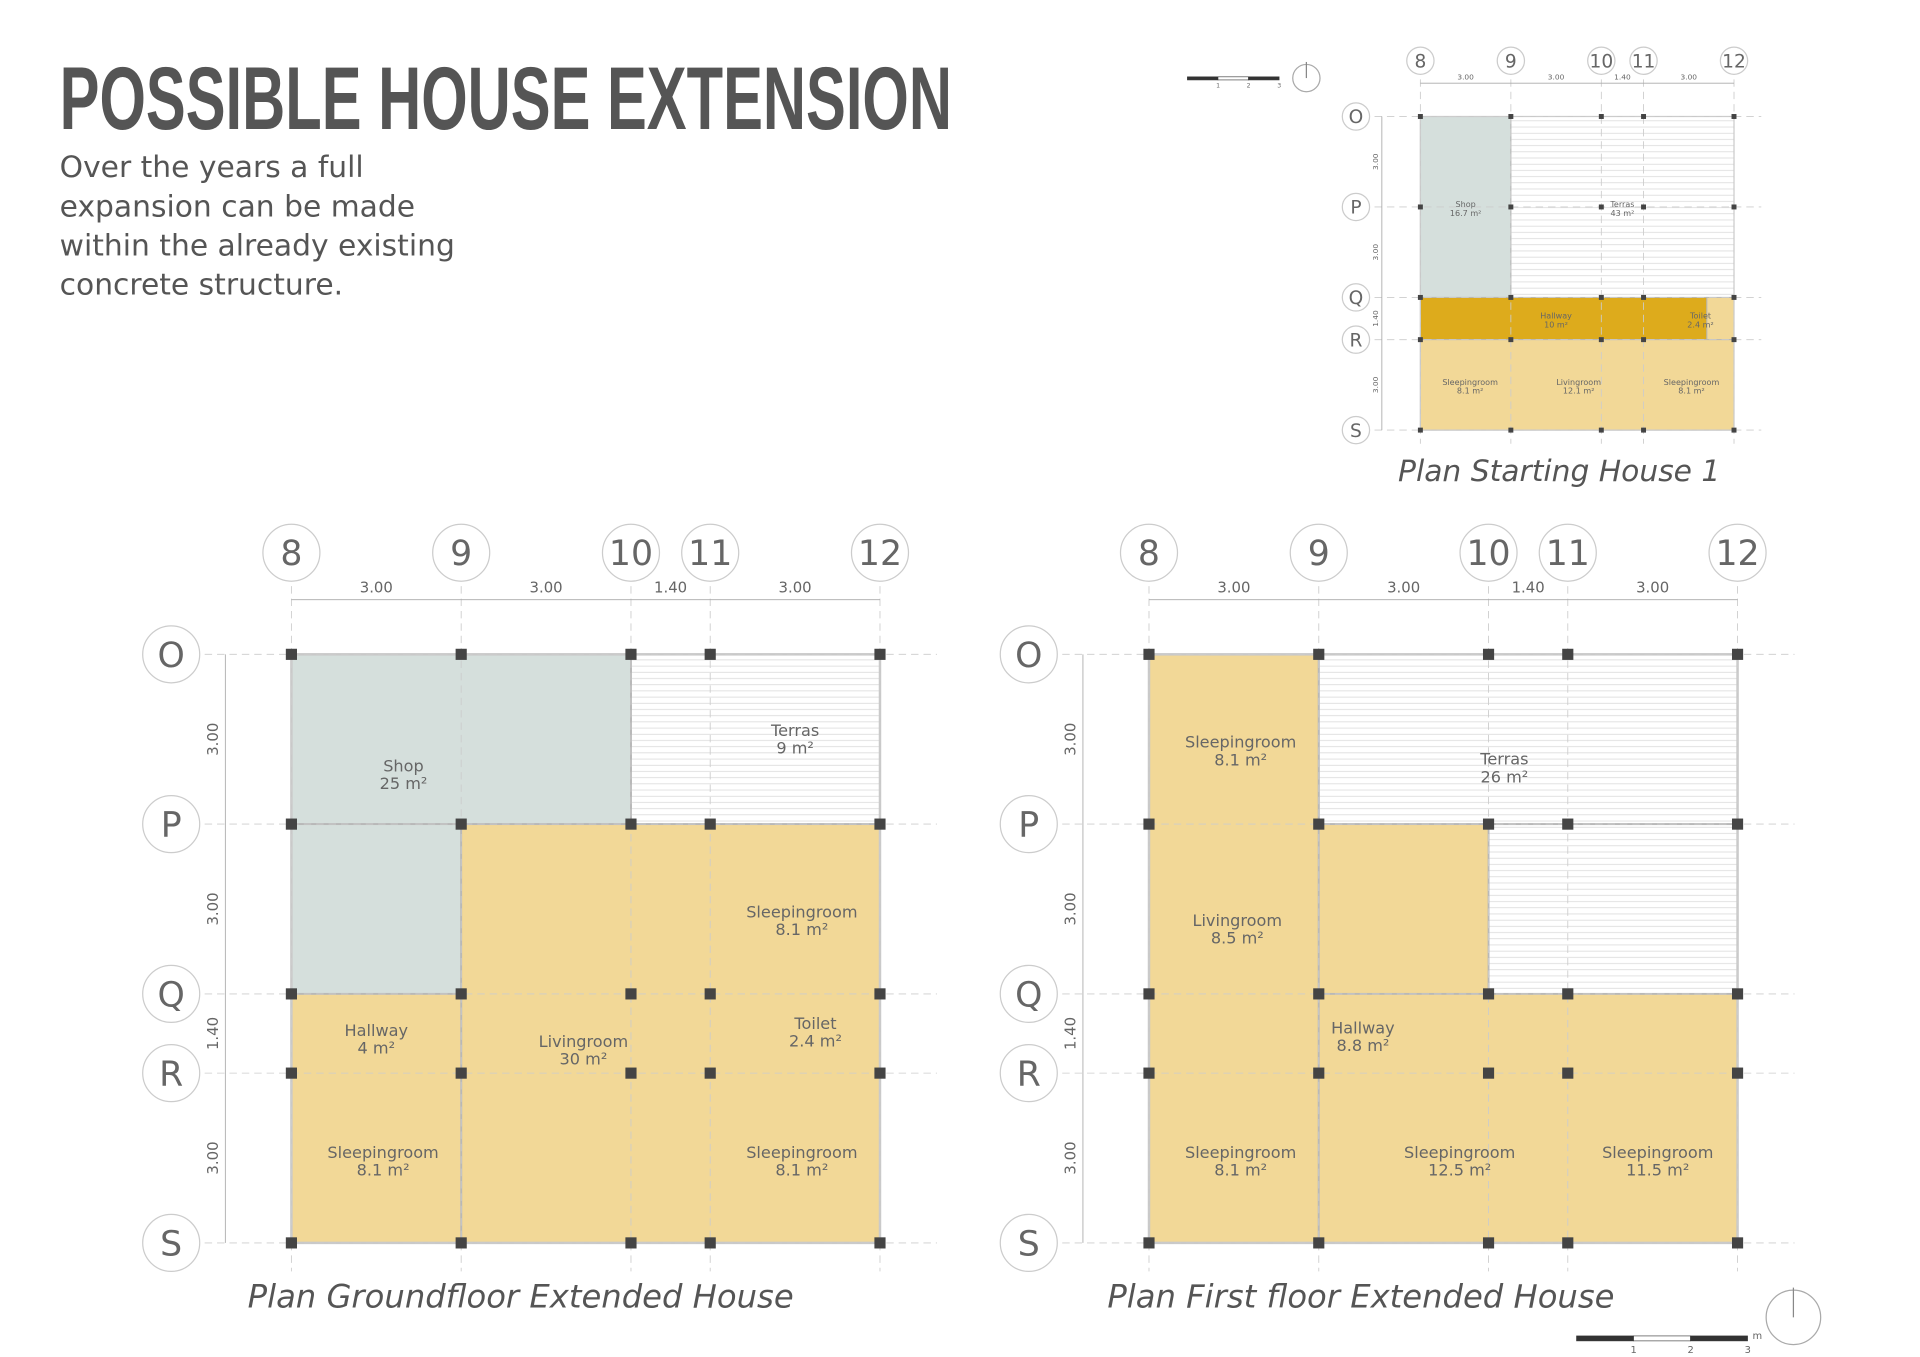  Describe the element at coordinates (1644, 61) in the screenshot. I see `grid-label: 11` at that location.